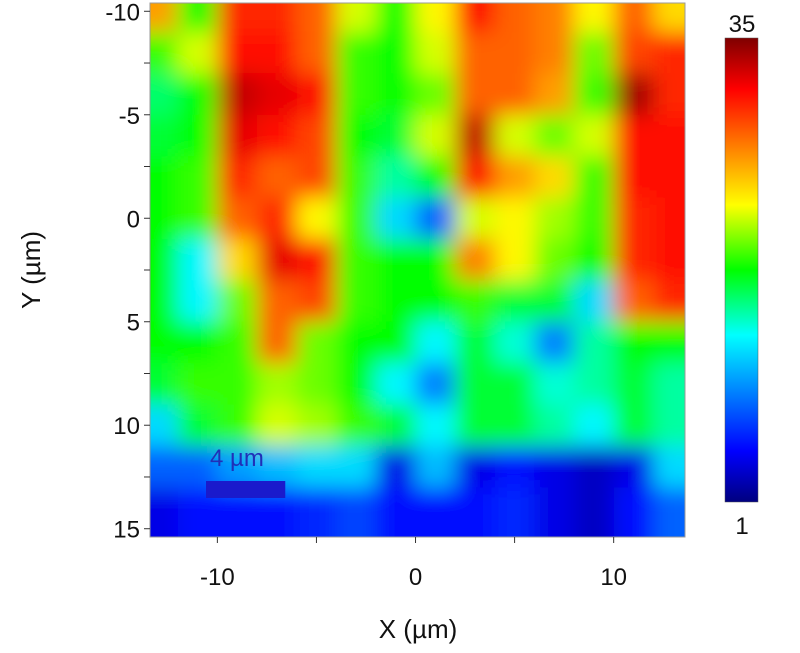 This screenshot has height=653, width=800. What do you see at coordinates (217, 577) in the screenshot?
I see `x-tick-label: -10` at bounding box center [217, 577].